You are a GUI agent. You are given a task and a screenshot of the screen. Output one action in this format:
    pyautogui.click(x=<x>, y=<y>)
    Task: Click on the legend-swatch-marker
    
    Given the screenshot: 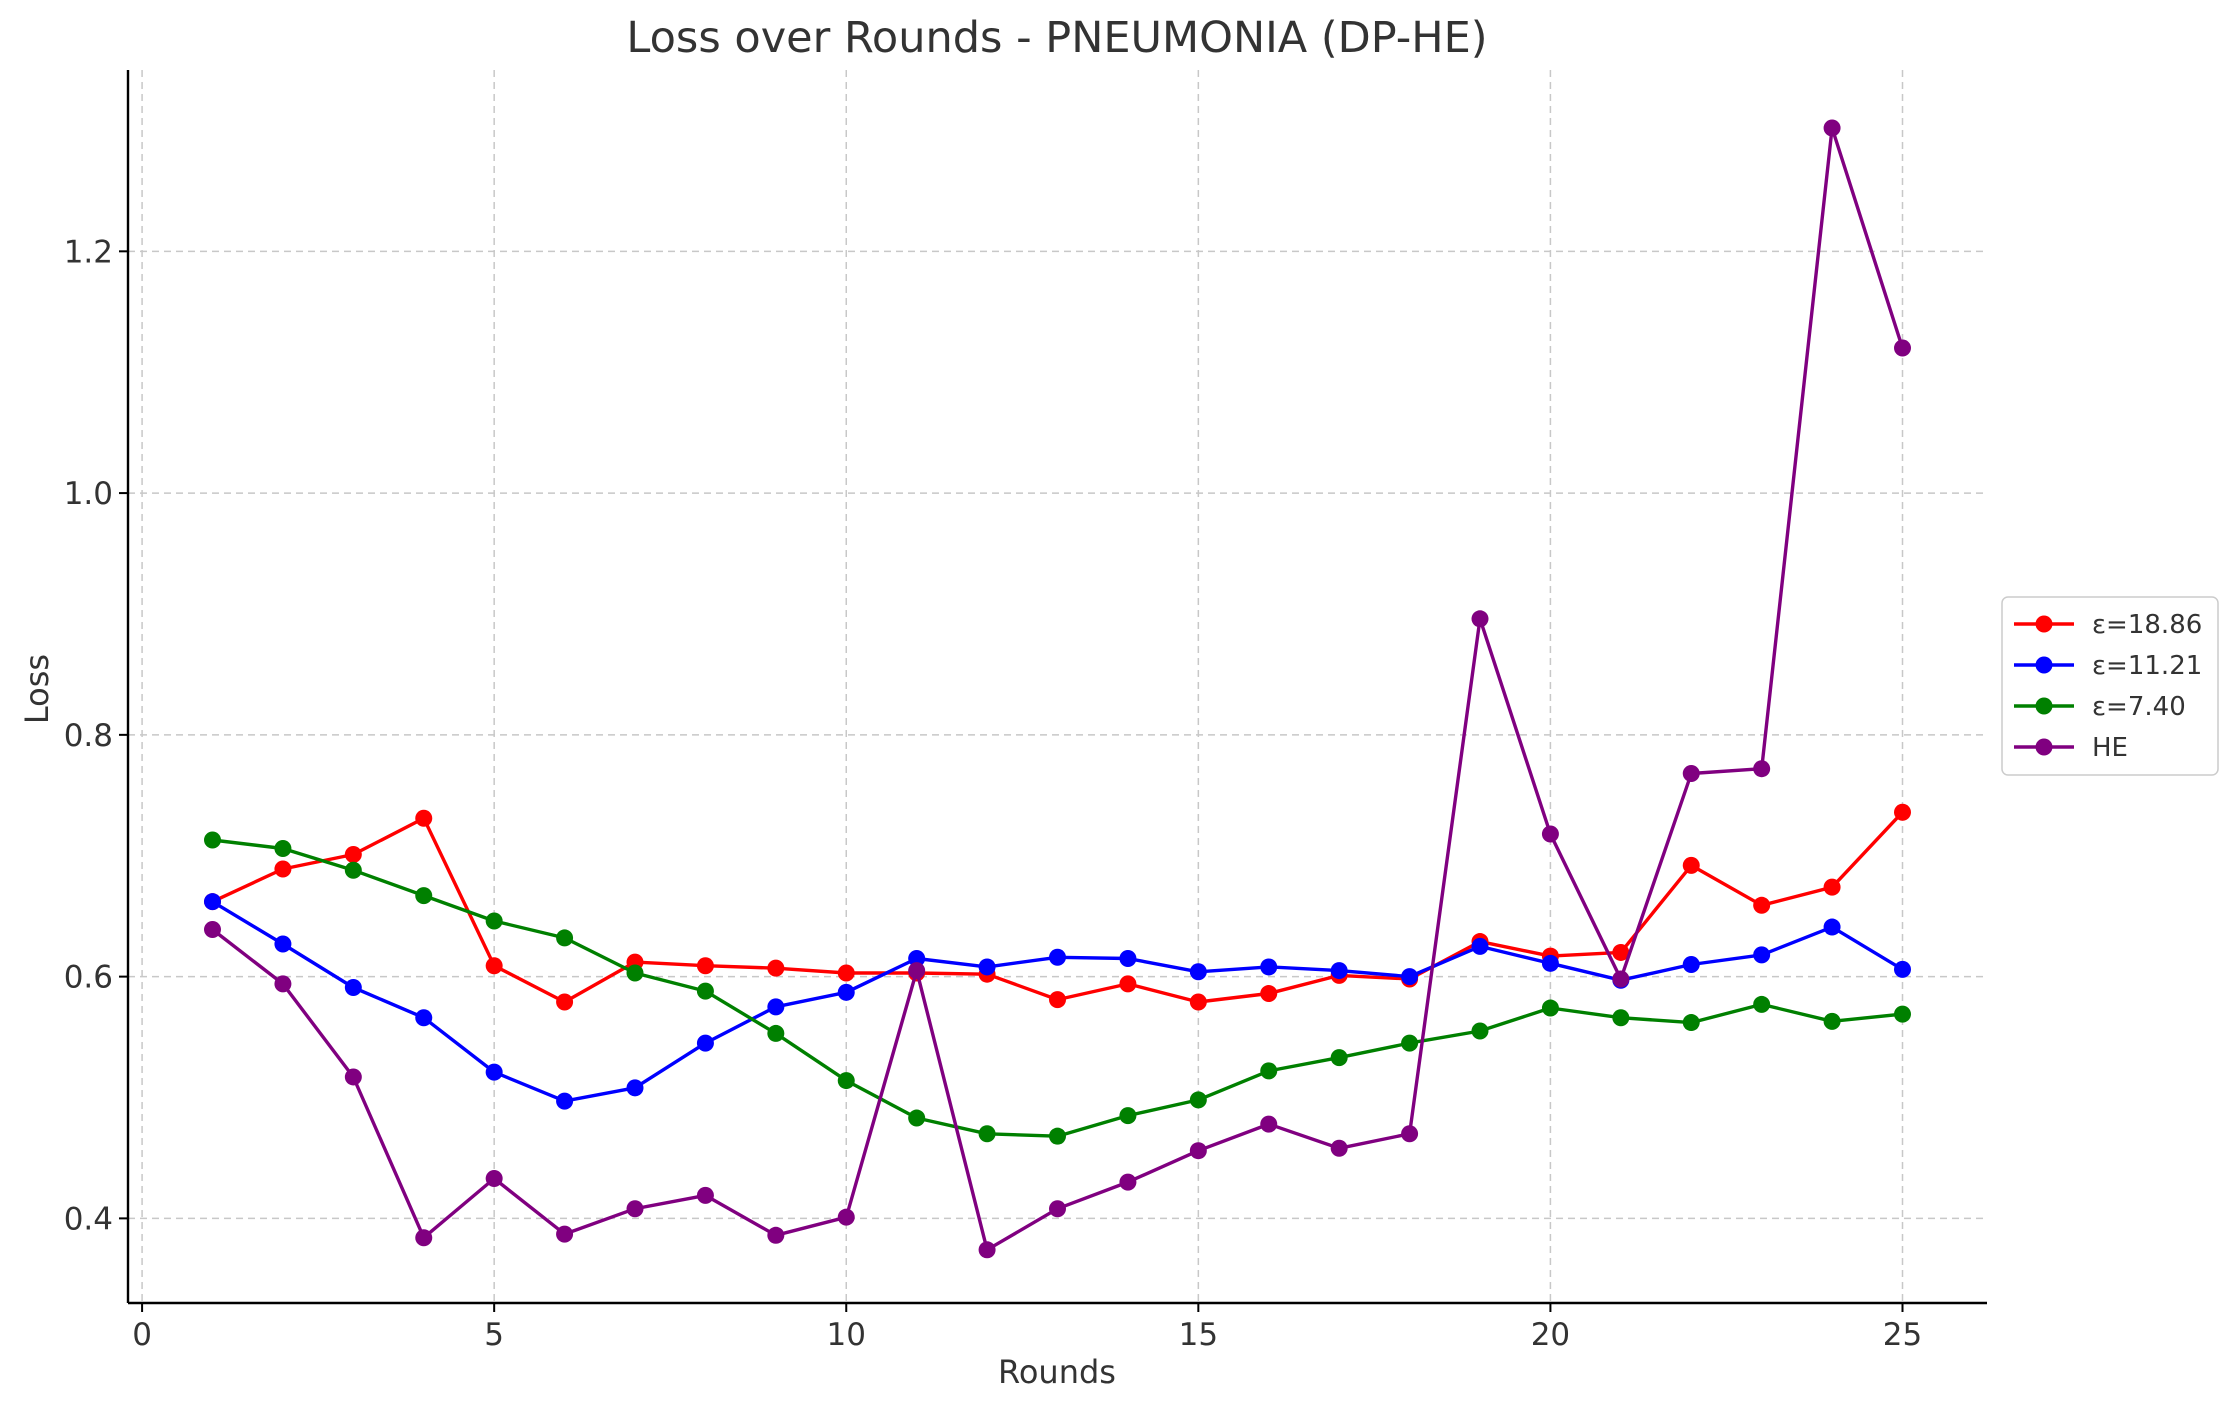 What is the action you would take?
    pyautogui.click(x=2044, y=706)
    